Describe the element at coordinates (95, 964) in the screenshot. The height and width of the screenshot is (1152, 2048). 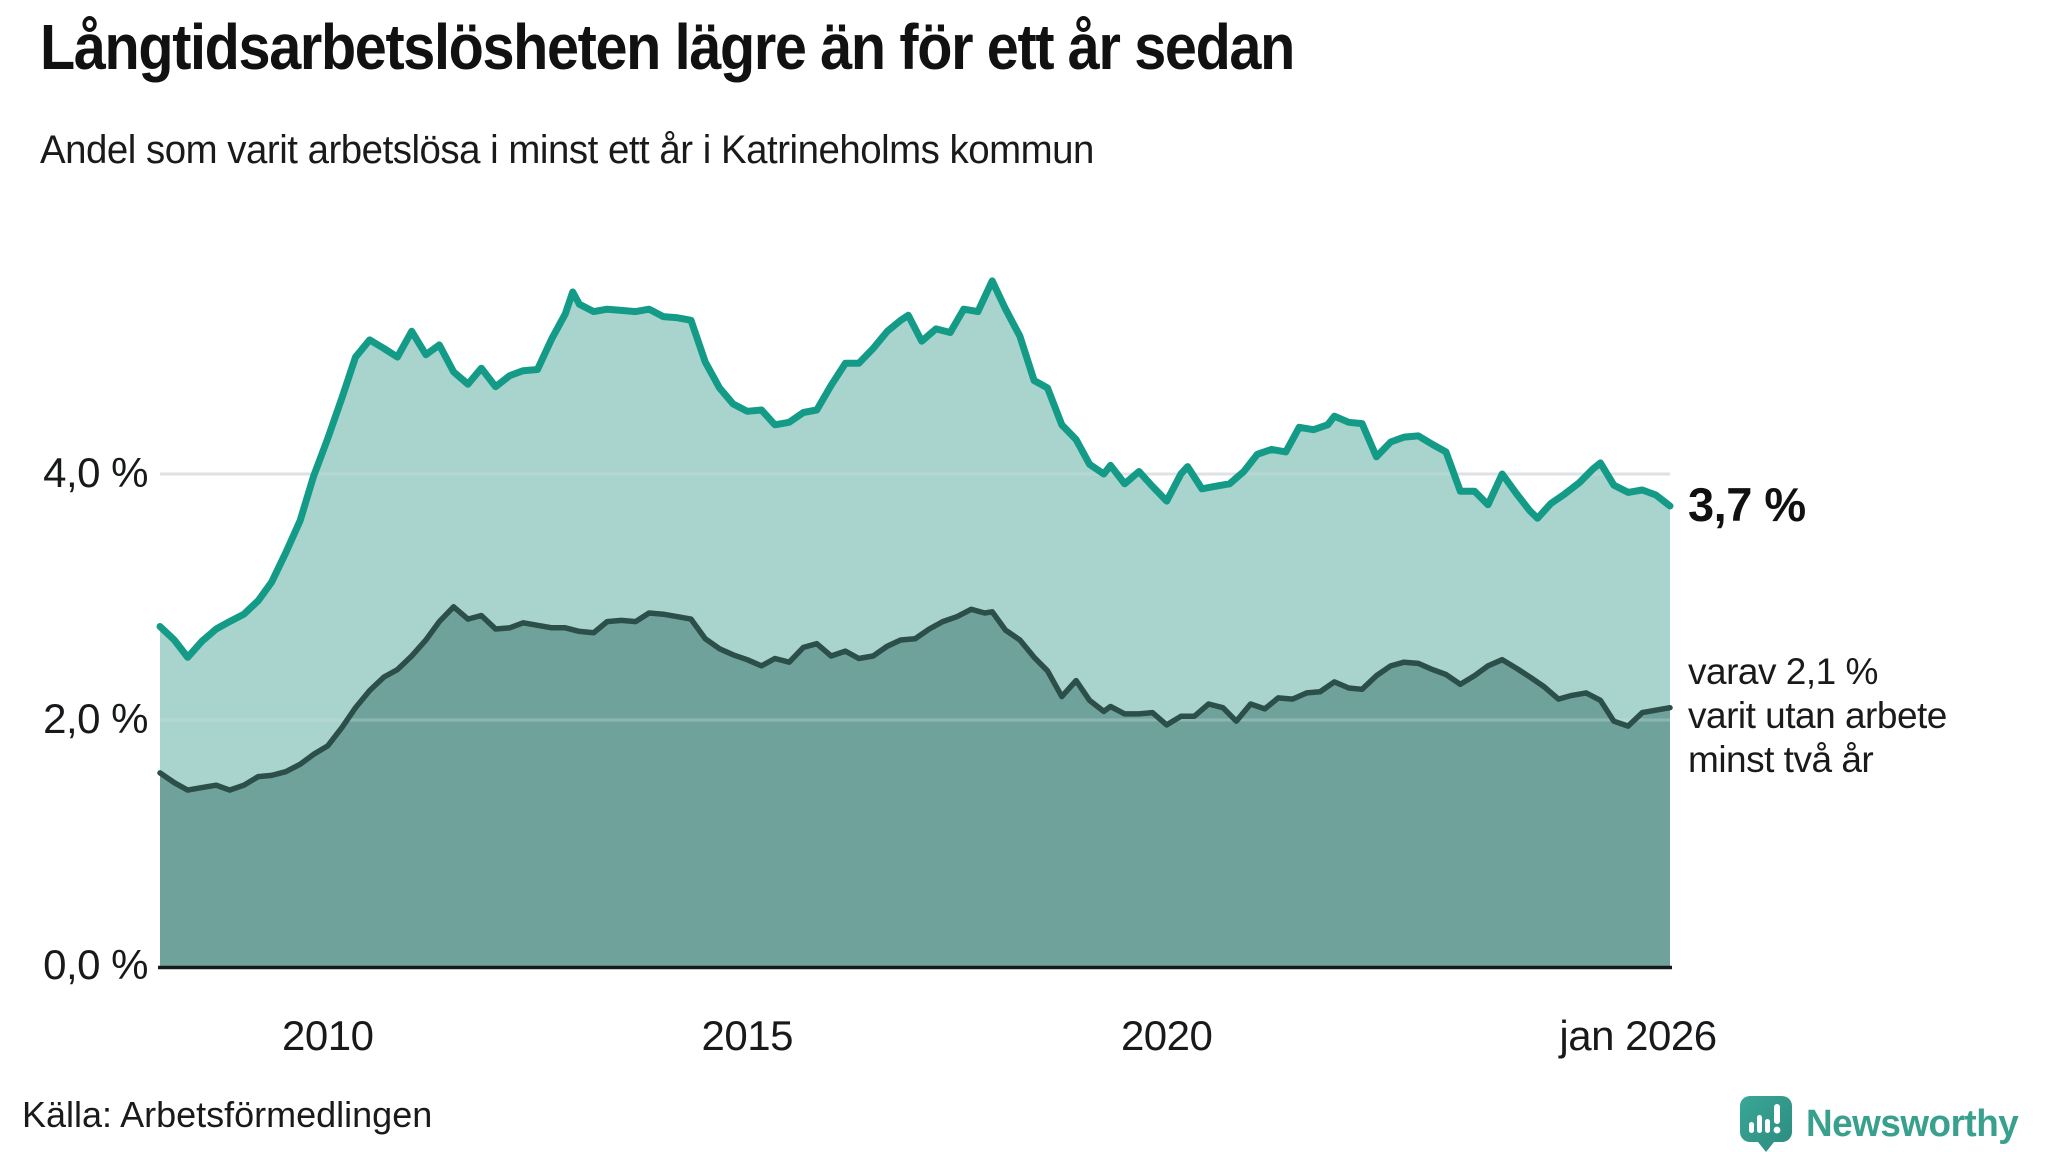
I see `y-tick-label-0: 0,0 %` at that location.